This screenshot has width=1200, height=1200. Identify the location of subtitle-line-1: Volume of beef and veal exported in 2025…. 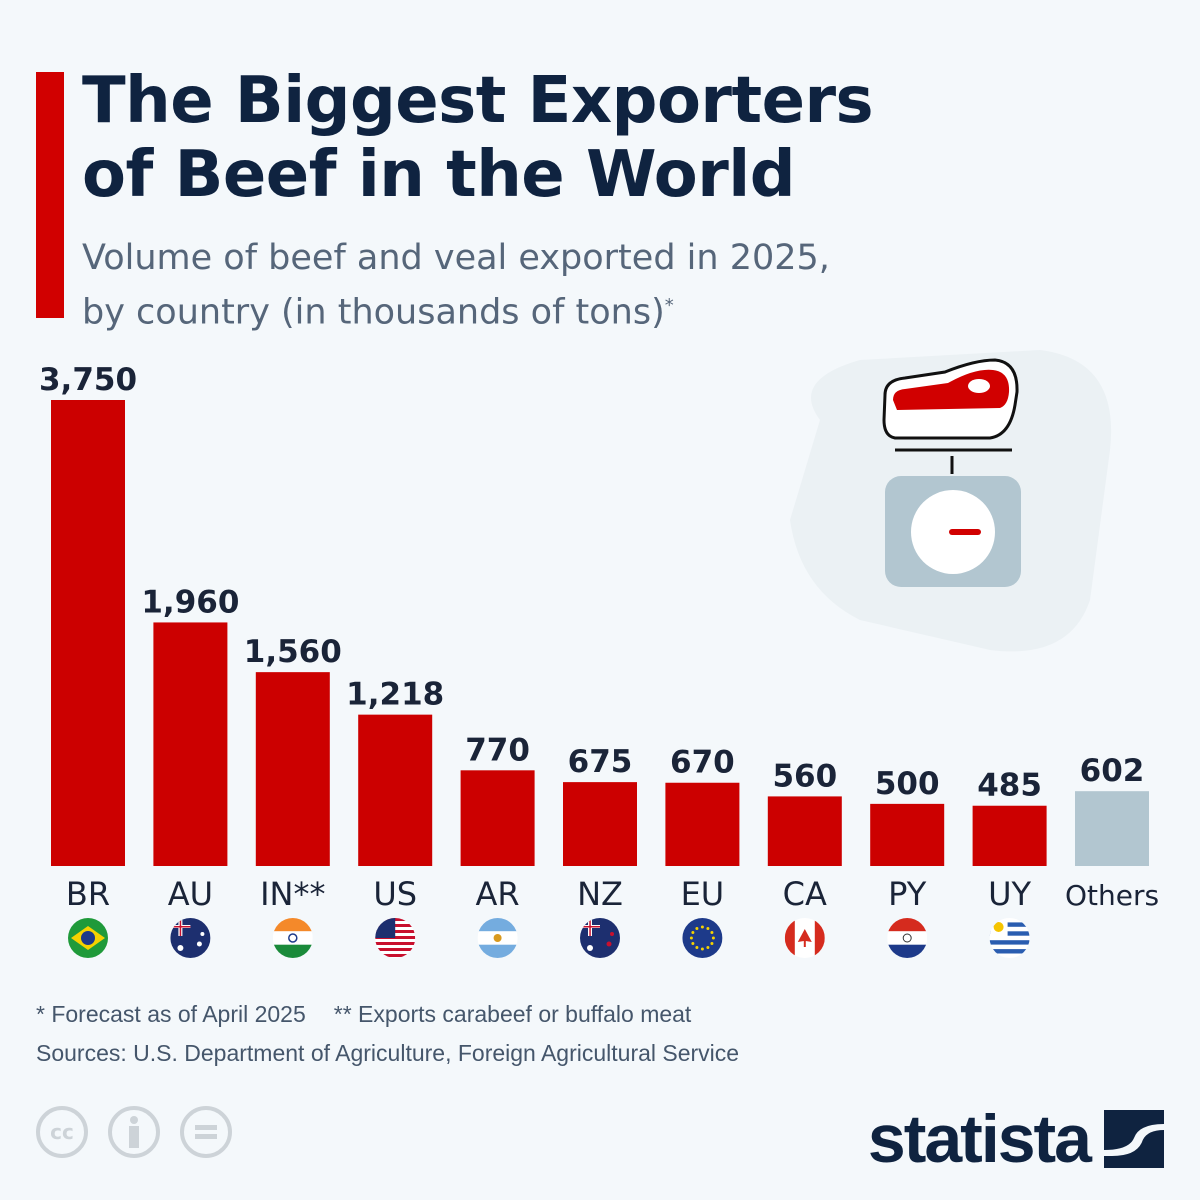
(456, 258).